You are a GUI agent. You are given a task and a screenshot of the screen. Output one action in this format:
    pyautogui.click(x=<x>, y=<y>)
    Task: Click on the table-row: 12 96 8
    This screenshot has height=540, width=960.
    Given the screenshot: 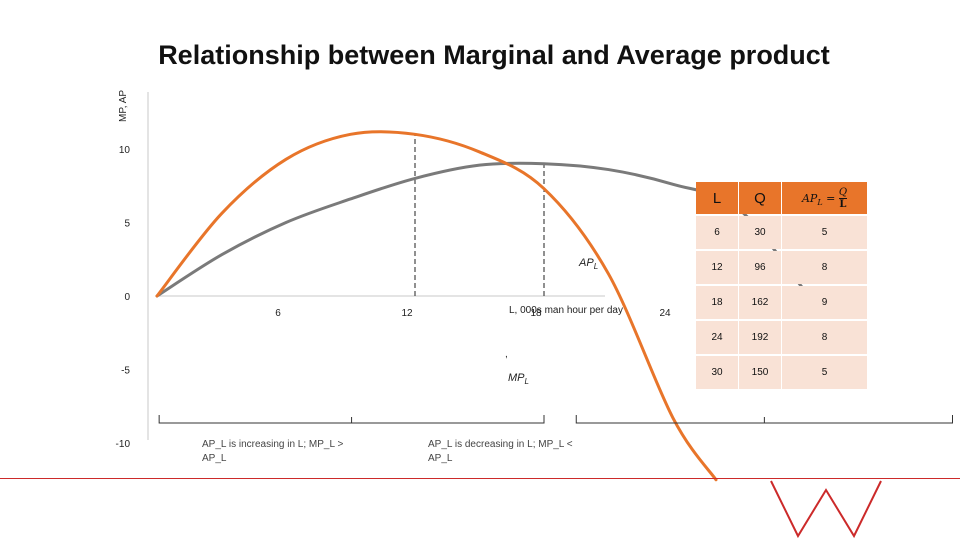 What is the action you would take?
    pyautogui.click(x=782, y=267)
    